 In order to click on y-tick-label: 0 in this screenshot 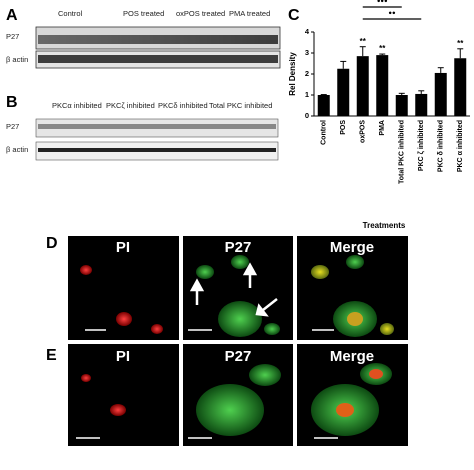, I will do `click(307, 115)`.